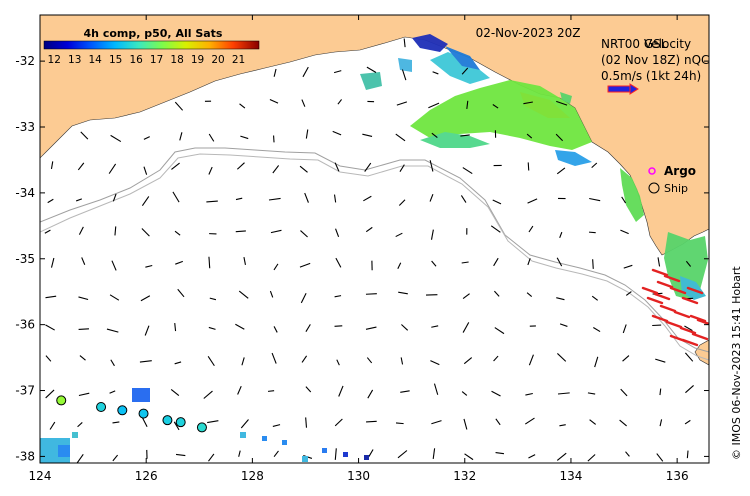  What do you see at coordinates (25, 127) in the screenshot?
I see `y-tick-label: -33` at bounding box center [25, 127].